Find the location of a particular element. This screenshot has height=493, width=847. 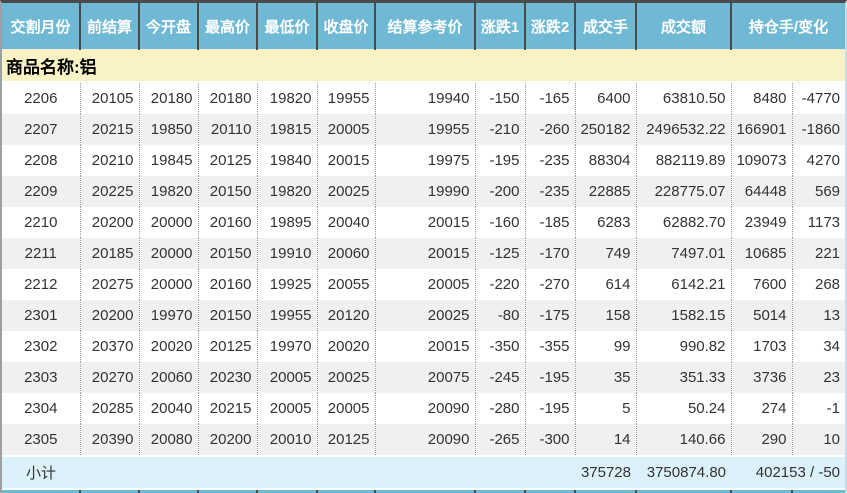

cell-value: 20225 is located at coordinates (109, 191).